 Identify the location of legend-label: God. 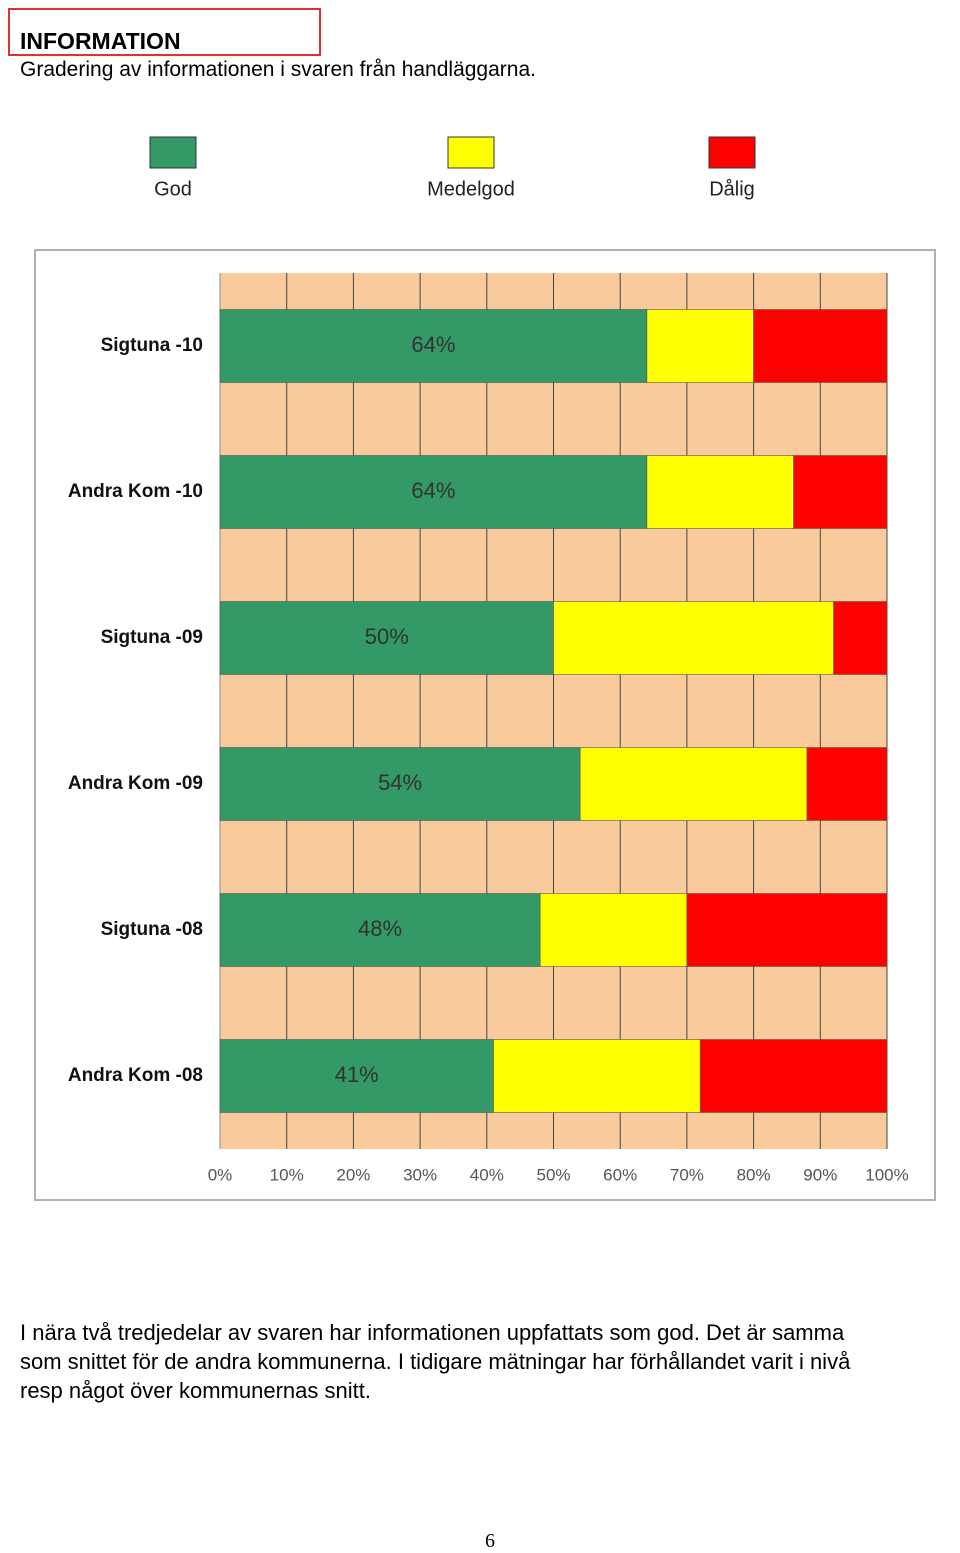
(173, 189).